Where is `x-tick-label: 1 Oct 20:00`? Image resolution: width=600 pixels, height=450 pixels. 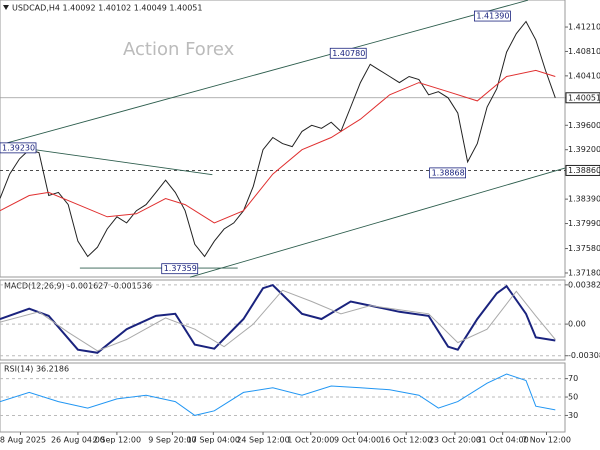
x-tick-label: 1 Oct 20:00 is located at coordinates (310, 440).